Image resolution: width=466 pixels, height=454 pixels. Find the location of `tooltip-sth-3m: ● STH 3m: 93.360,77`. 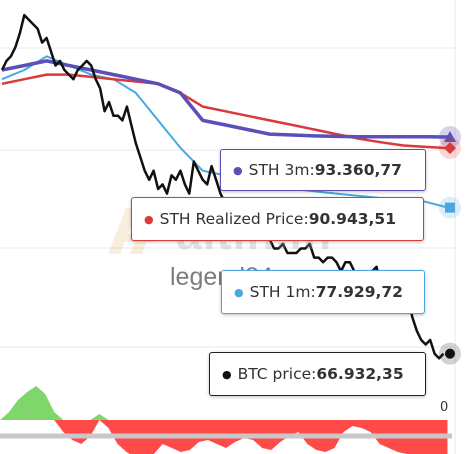

tooltip-sth-3m: ● STH 3m: 93.360,77 is located at coordinates (323, 170).